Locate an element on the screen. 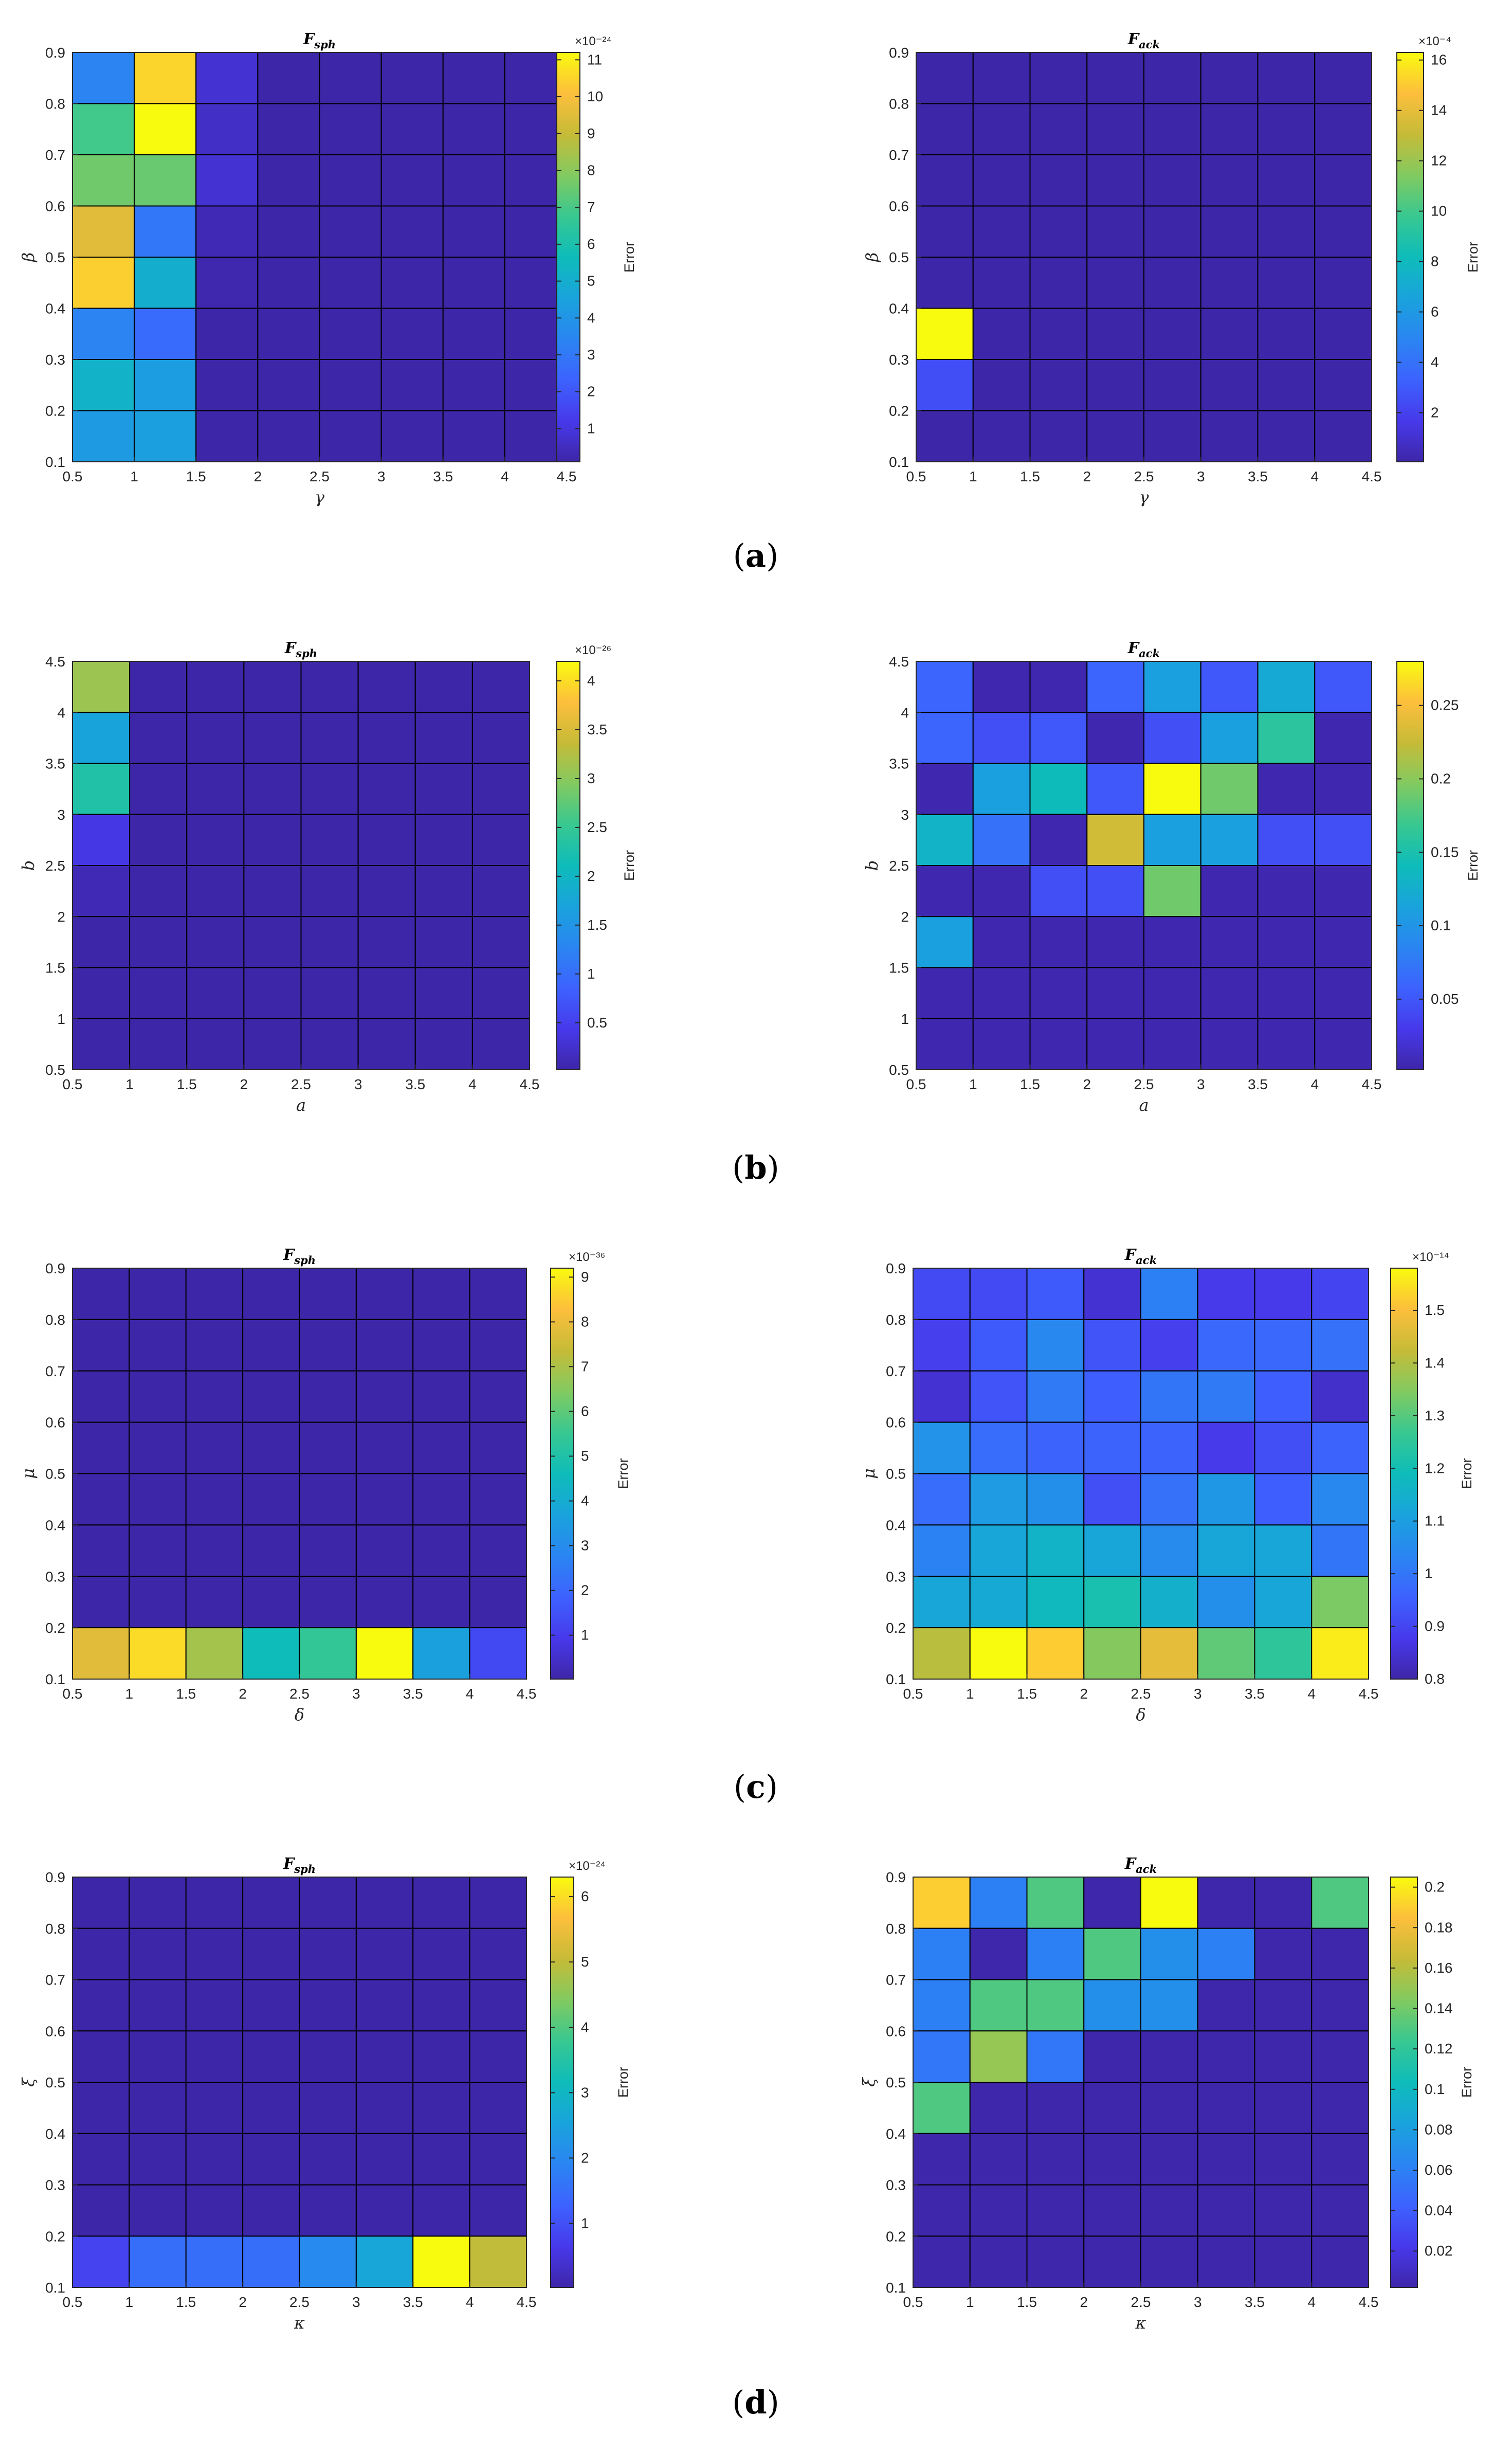 This screenshot has height=2452, width=1512. colorbar-tick-label: 14 is located at coordinates (1439, 110).